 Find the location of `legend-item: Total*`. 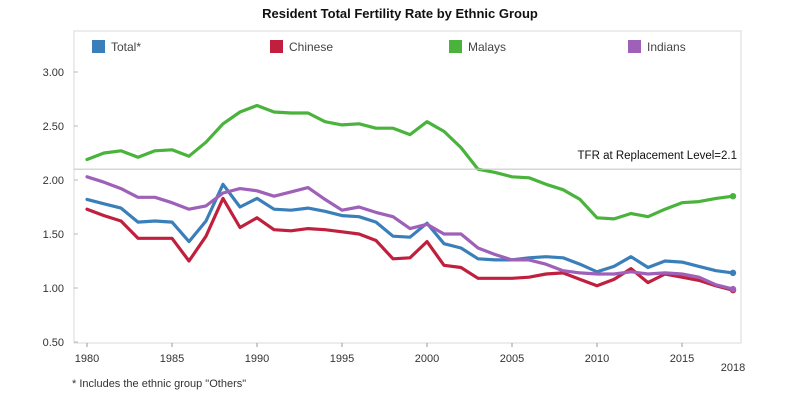

legend-item: Total* is located at coordinates (116, 47).